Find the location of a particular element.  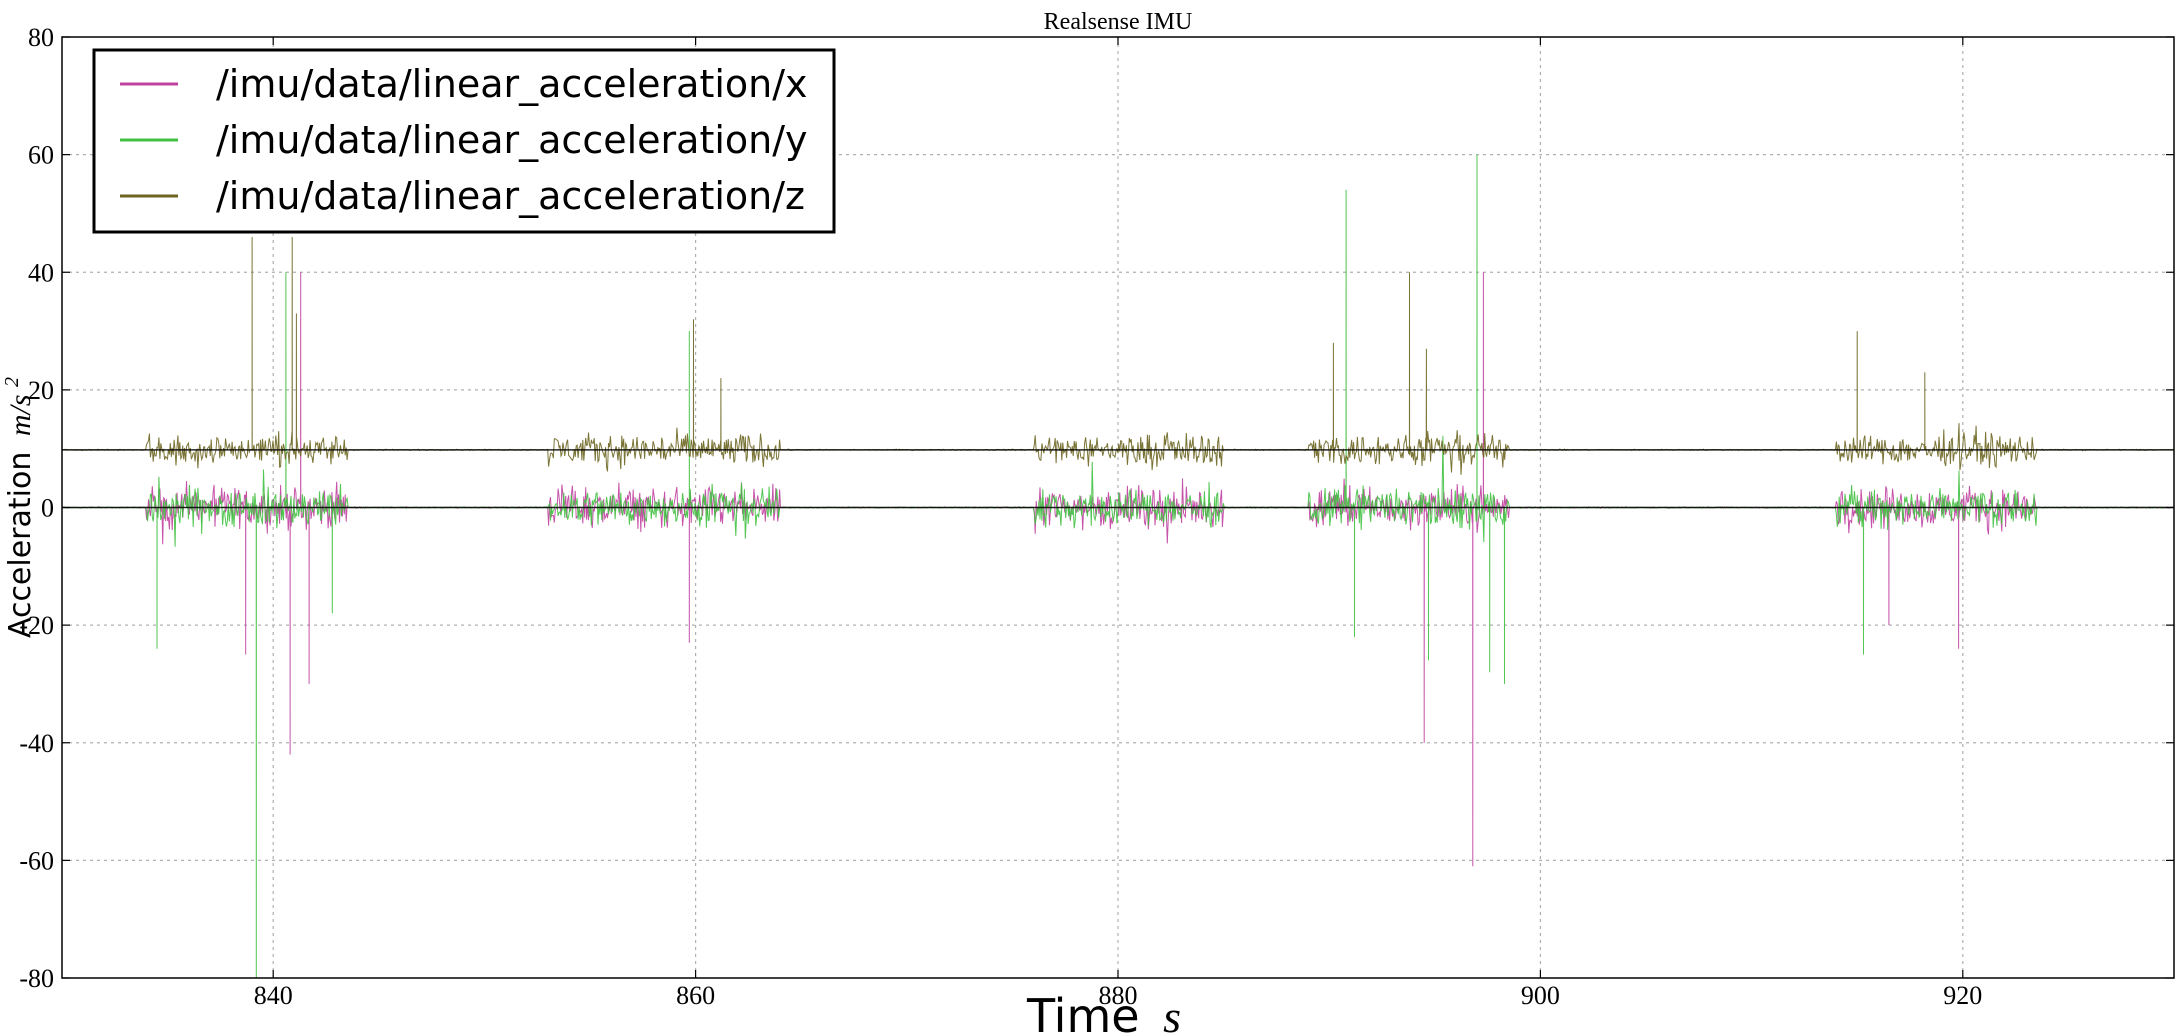

x-axis-label-text: Time is located at coordinates (1083, 1012).